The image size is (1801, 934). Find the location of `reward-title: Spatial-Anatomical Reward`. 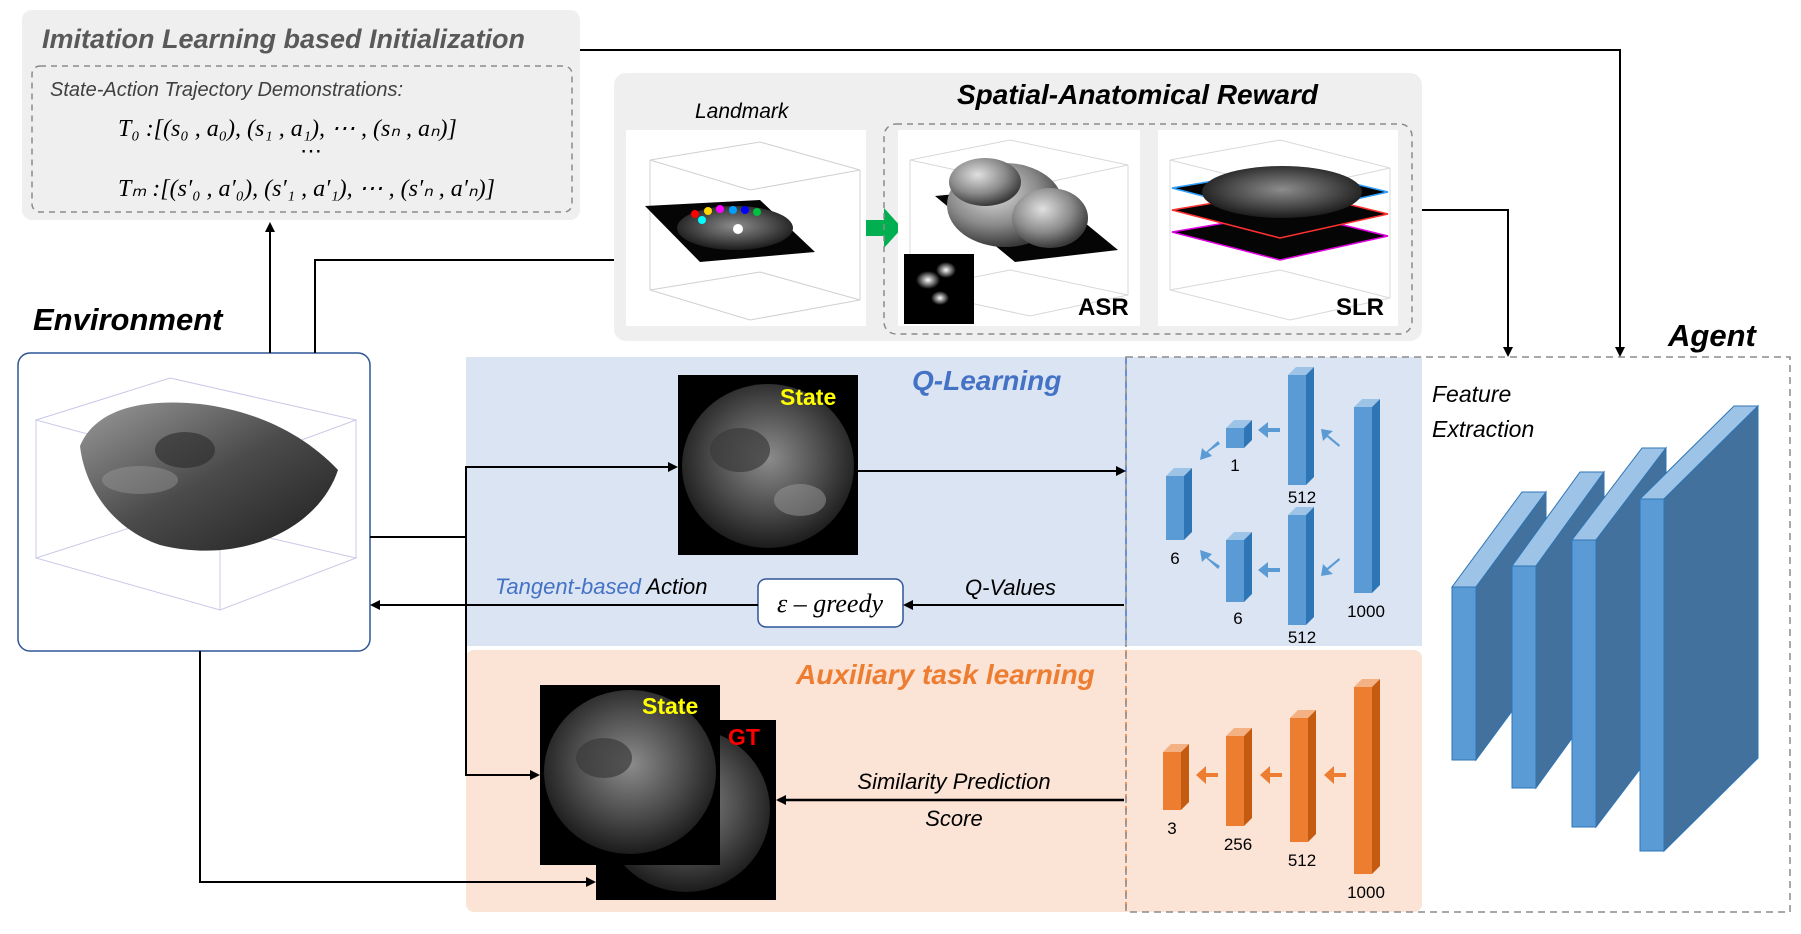

reward-title: Spatial-Anatomical Reward is located at coordinates (1138, 94).